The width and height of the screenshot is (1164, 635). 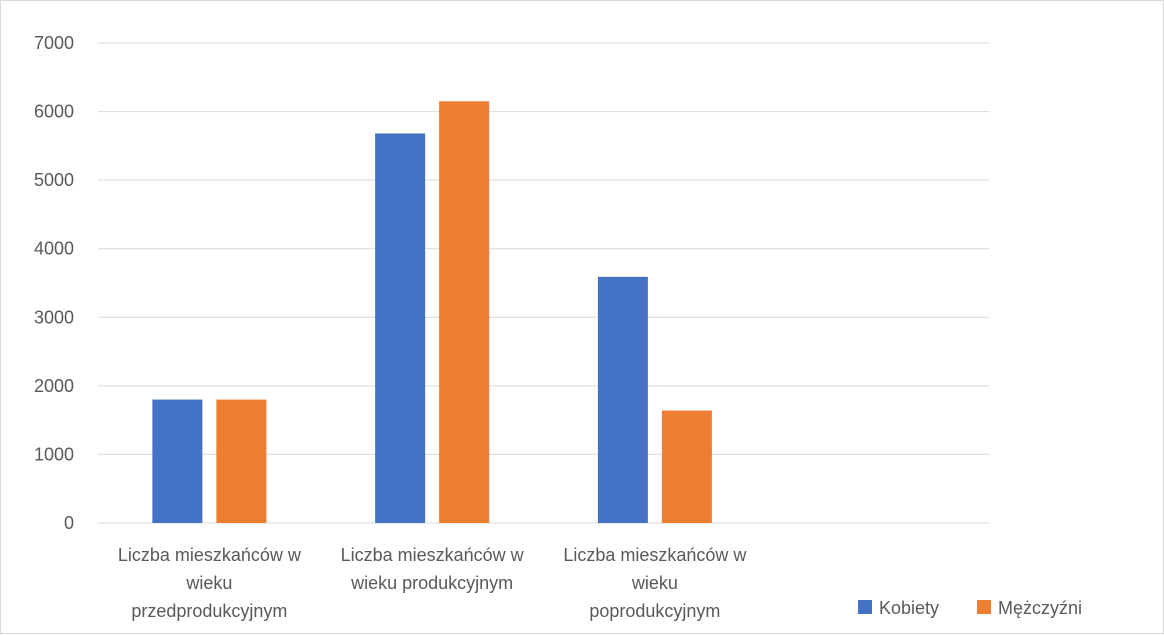 What do you see at coordinates (54, 454) in the screenshot?
I see `y-tick-label: 1000` at bounding box center [54, 454].